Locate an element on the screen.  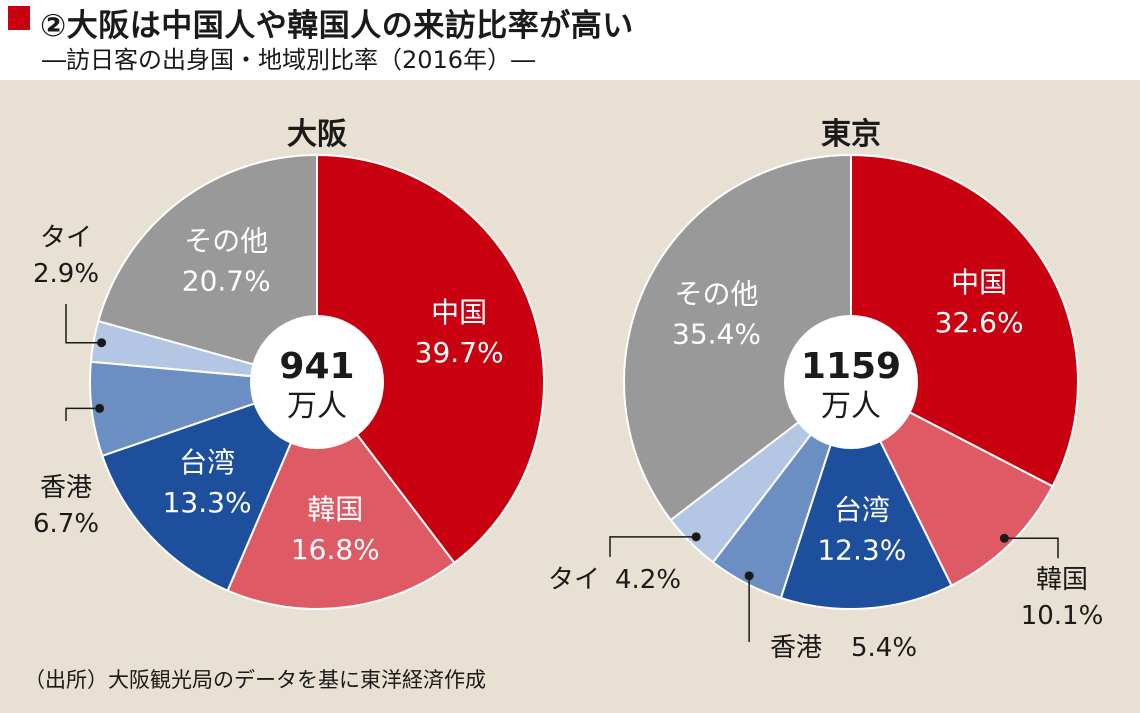
leader-line-hongkong is located at coordinates (82, 414).